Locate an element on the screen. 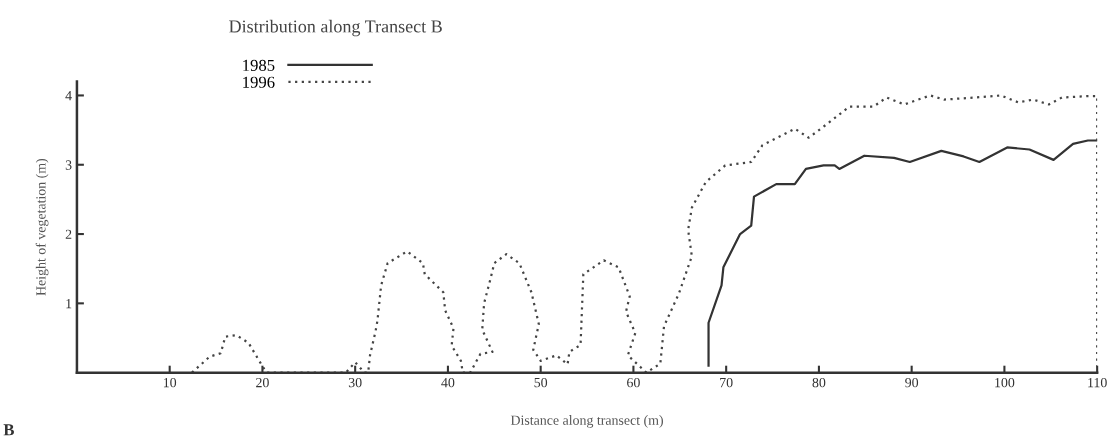 The height and width of the screenshot is (441, 1115). x-tick-label: 20 is located at coordinates (262, 382).